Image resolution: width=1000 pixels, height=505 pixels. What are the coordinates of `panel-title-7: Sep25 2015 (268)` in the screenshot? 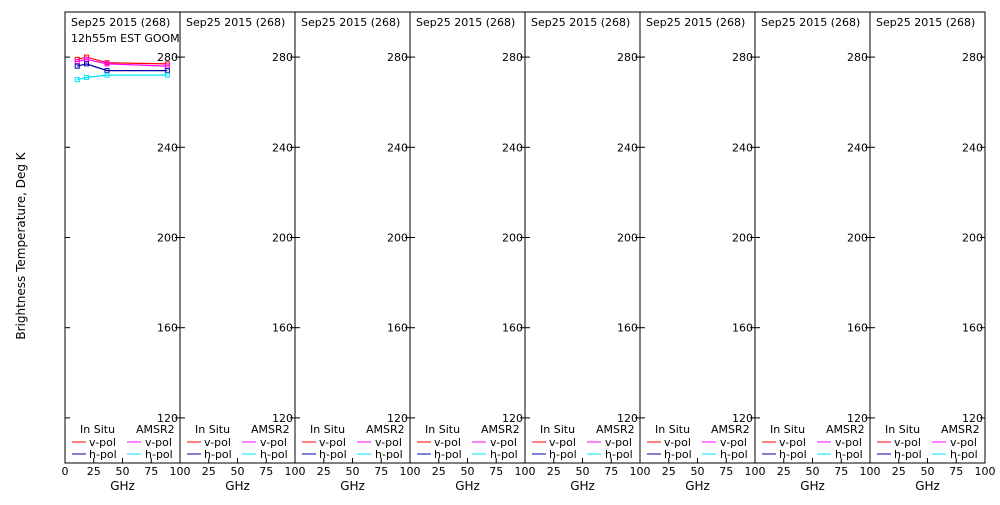 It's located at (810, 22).